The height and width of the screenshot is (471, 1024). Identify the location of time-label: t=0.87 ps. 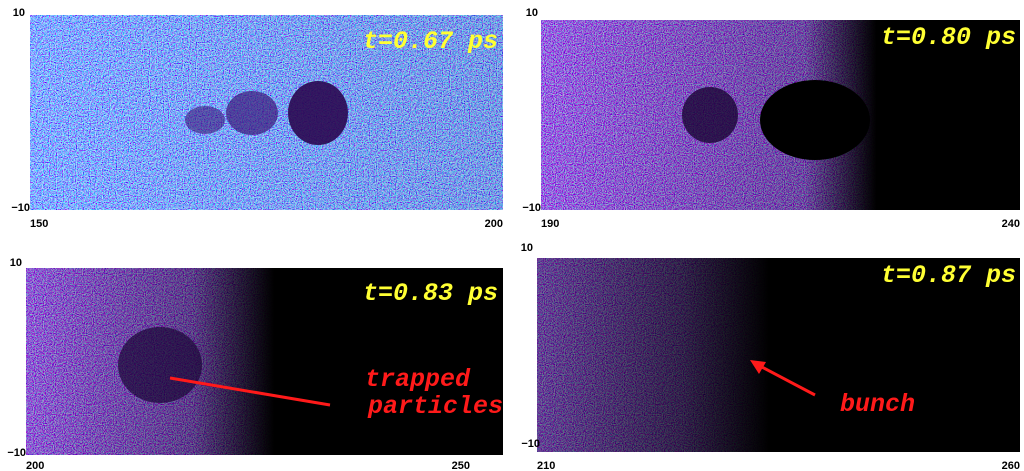
(948, 275).